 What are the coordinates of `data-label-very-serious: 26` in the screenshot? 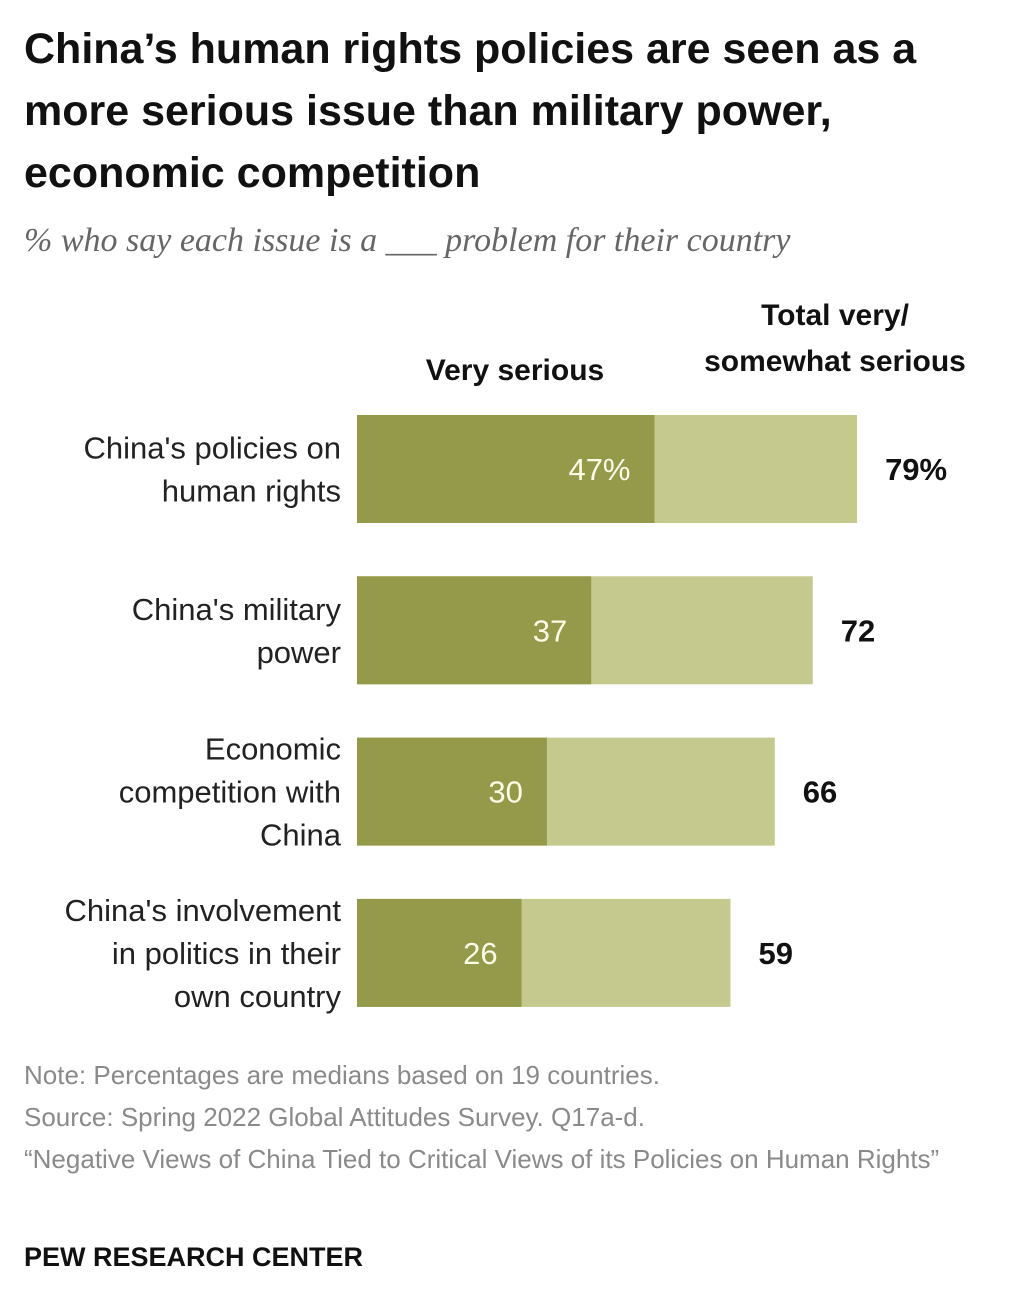 It's located at (480, 953).